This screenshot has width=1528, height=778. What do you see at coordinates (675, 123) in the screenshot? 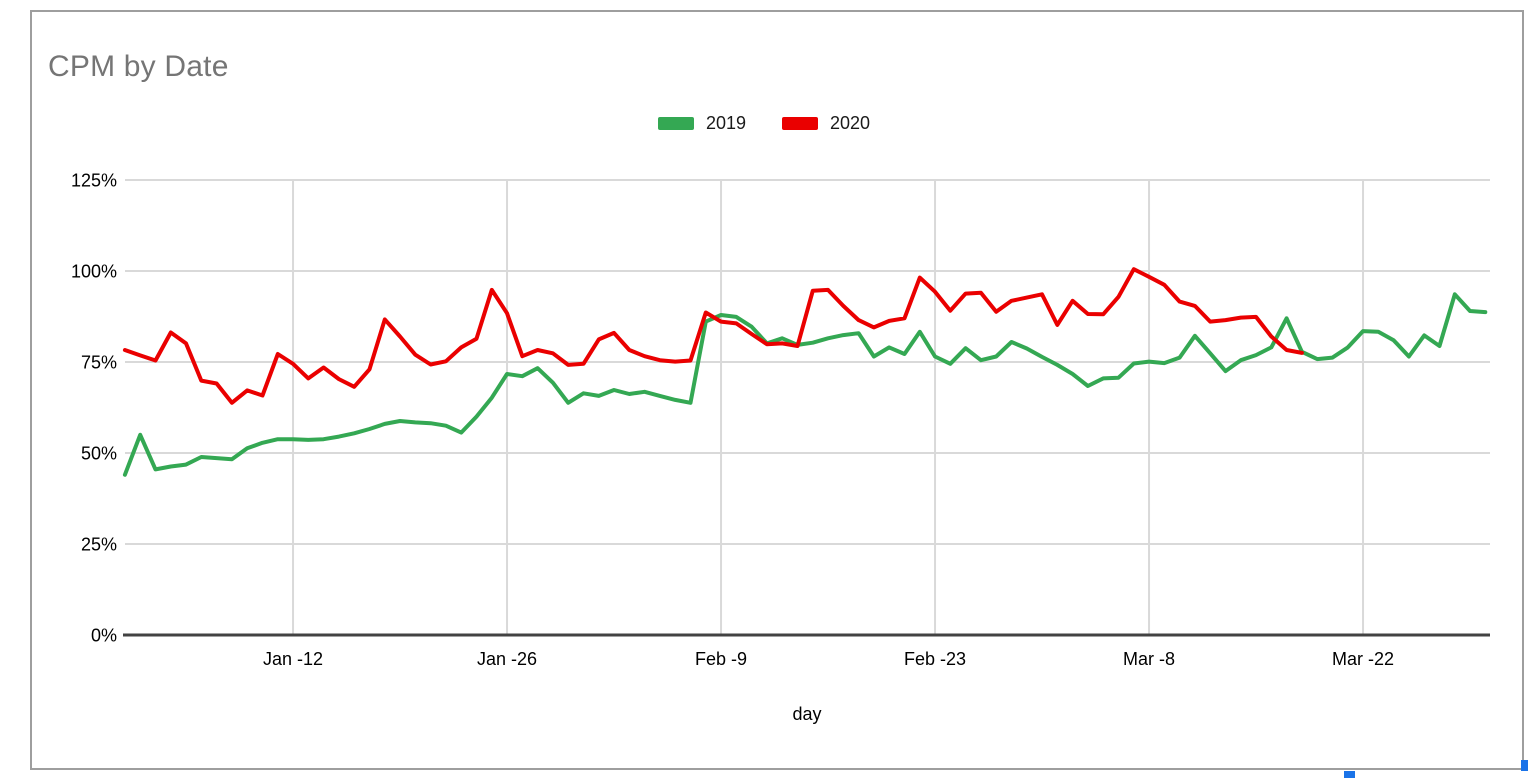
I see `legend-swatch-2019` at bounding box center [675, 123].